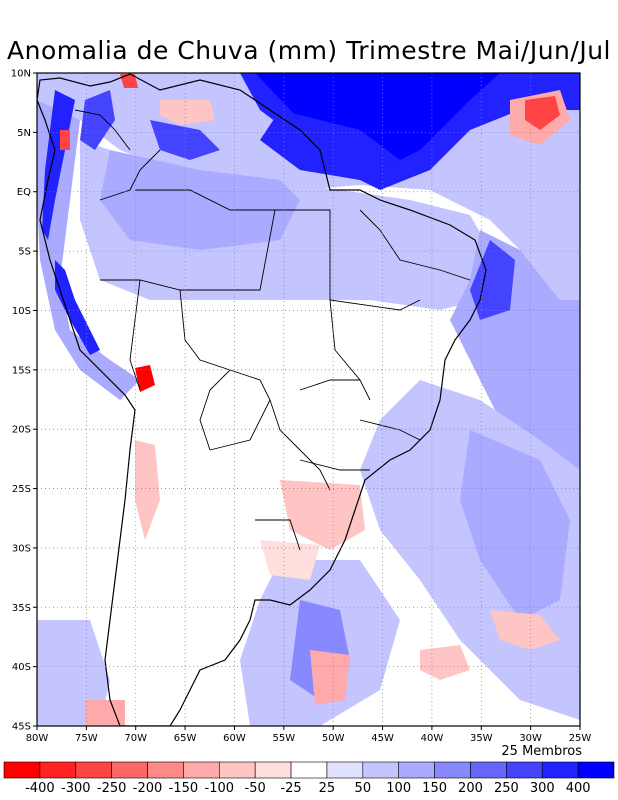  What do you see at coordinates (21, 489) in the screenshot?
I see `lat-tick-label: 25S` at bounding box center [21, 489].